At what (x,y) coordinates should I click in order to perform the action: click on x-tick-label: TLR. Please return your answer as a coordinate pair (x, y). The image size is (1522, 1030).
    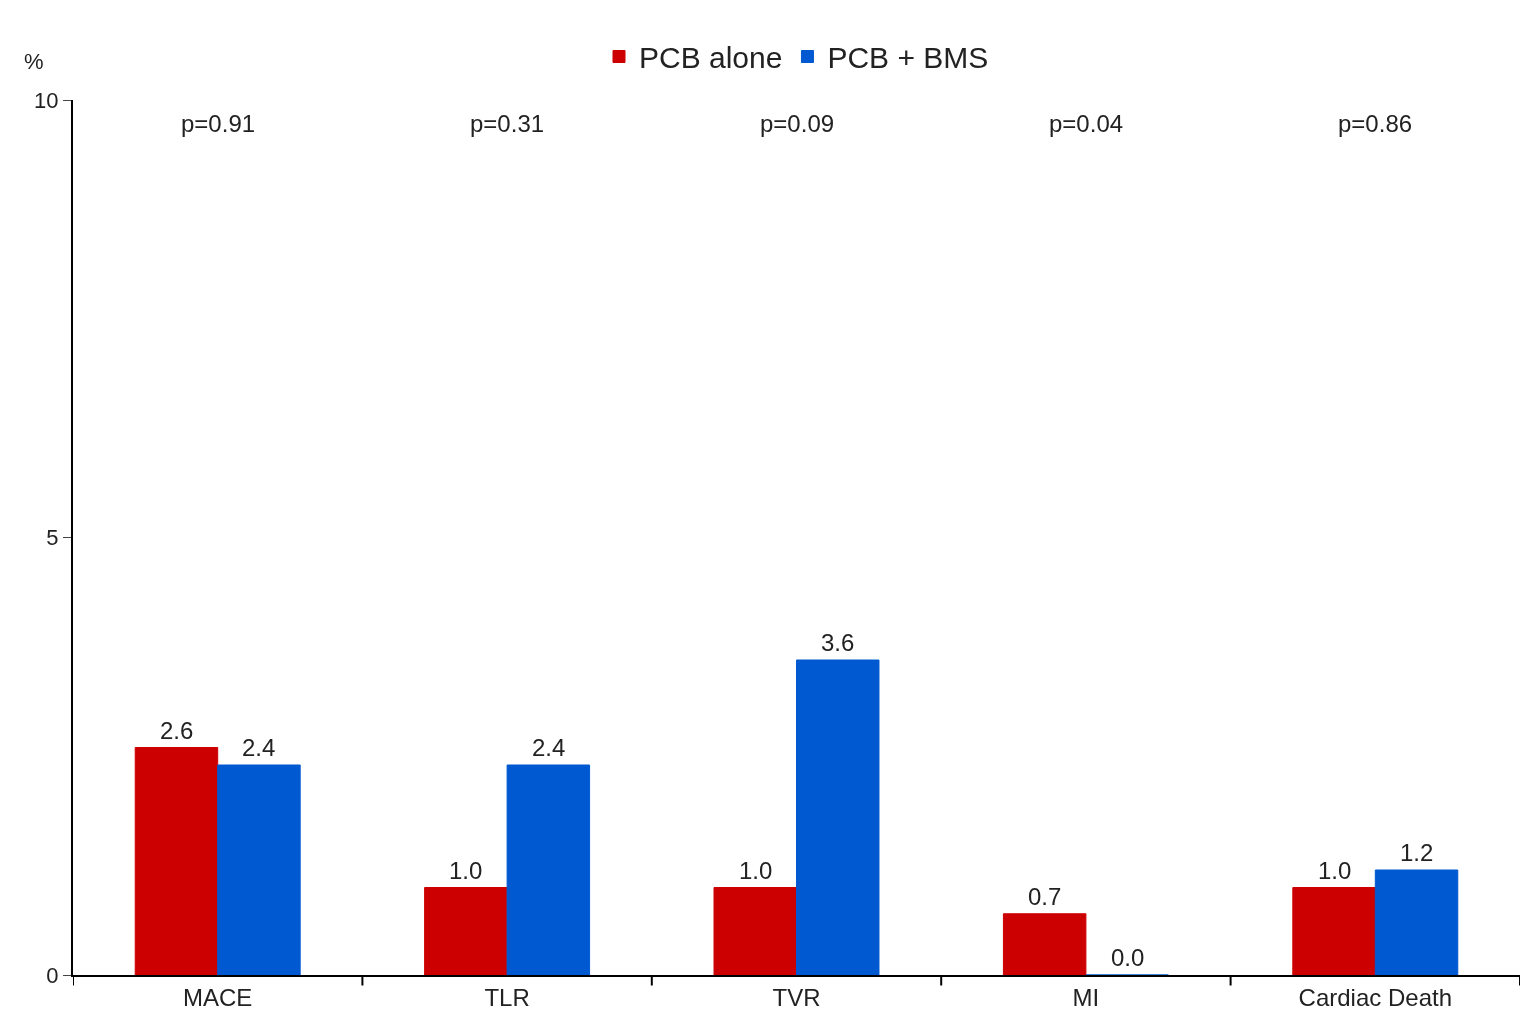
    Looking at the image, I should click on (507, 997).